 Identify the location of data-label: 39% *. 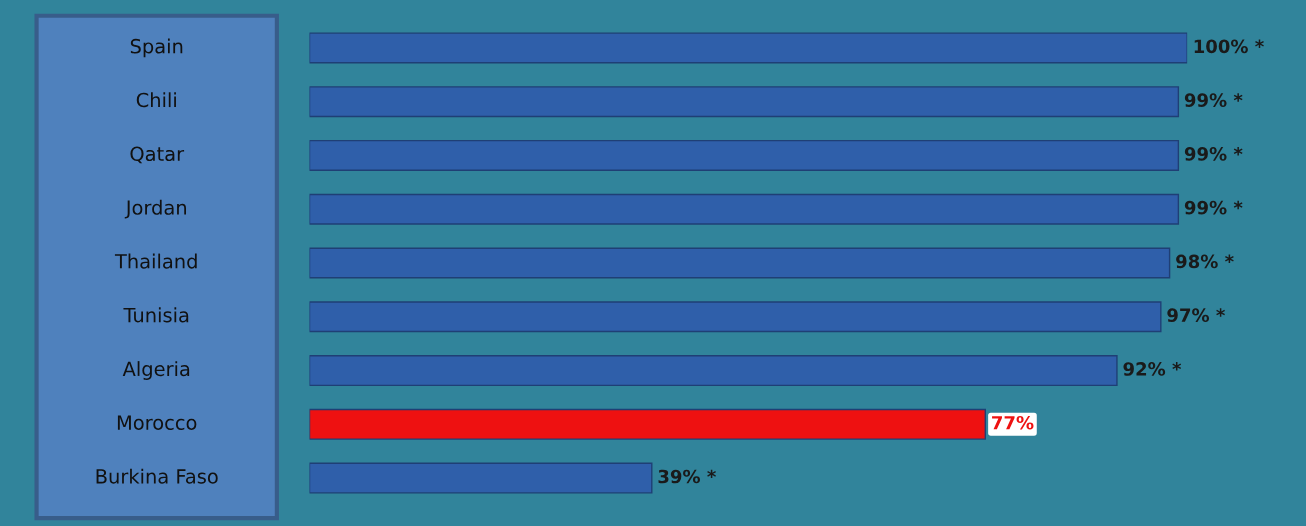
(687, 476).